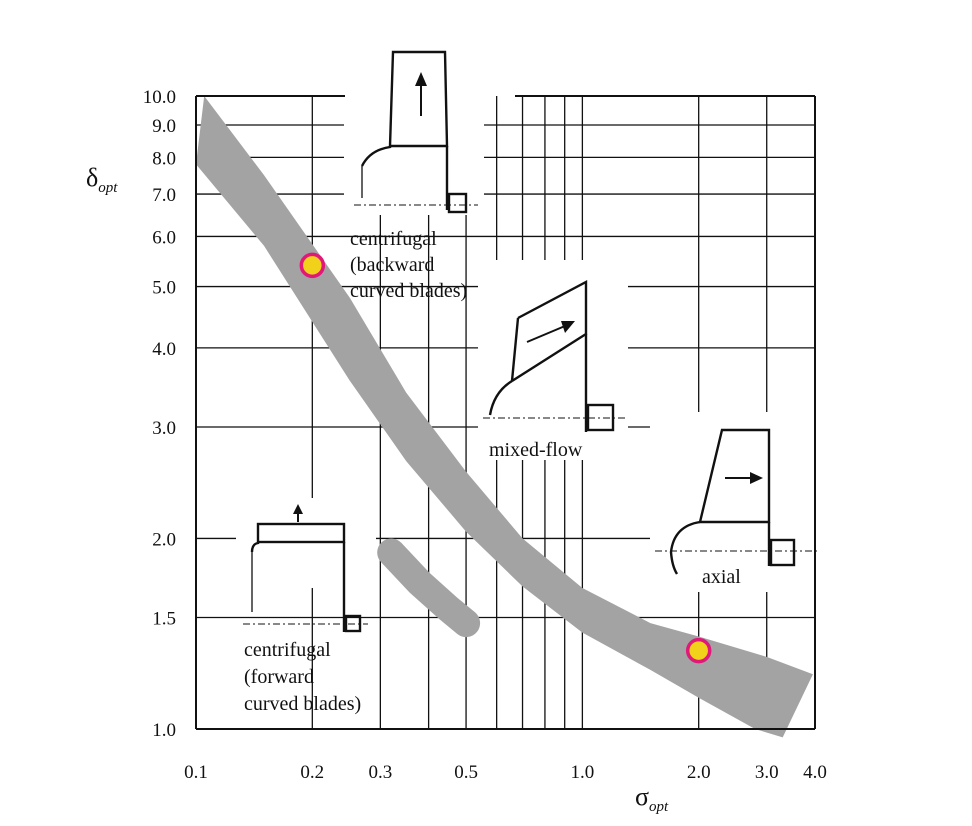  What do you see at coordinates (164, 126) in the screenshot?
I see `y-tick-label: 9.0` at bounding box center [164, 126].